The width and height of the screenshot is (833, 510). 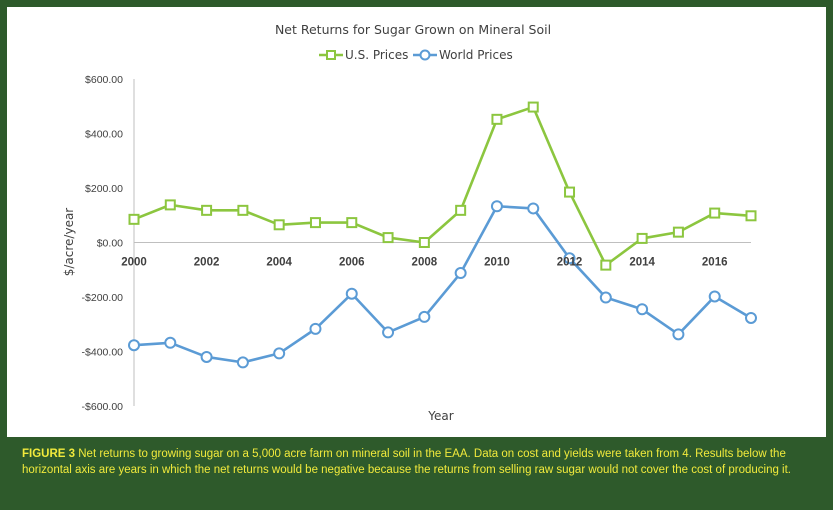 I want to click on legend-marker-world-prices, so click(x=425, y=55).